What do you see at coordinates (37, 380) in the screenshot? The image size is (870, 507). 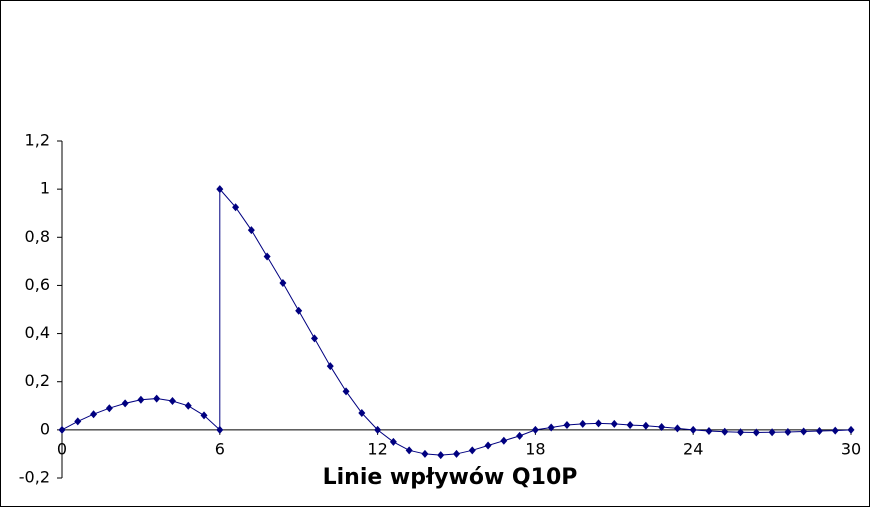 I see `y-tick-label: 0,2` at bounding box center [37, 380].